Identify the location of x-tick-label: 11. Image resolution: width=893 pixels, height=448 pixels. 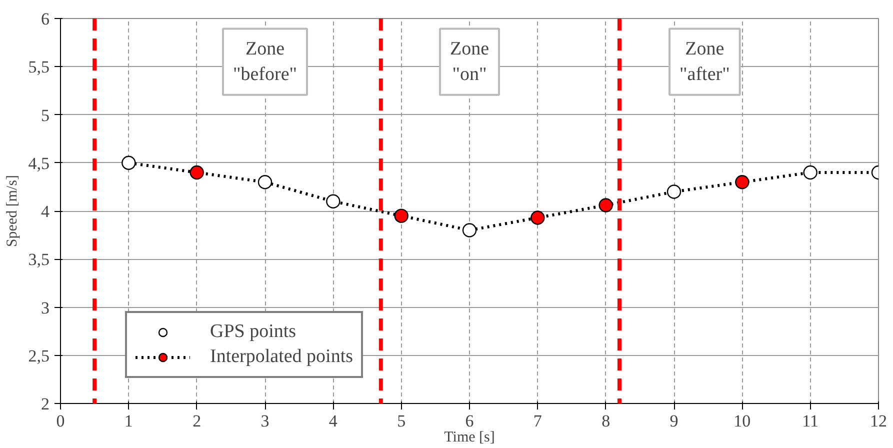
(810, 421).